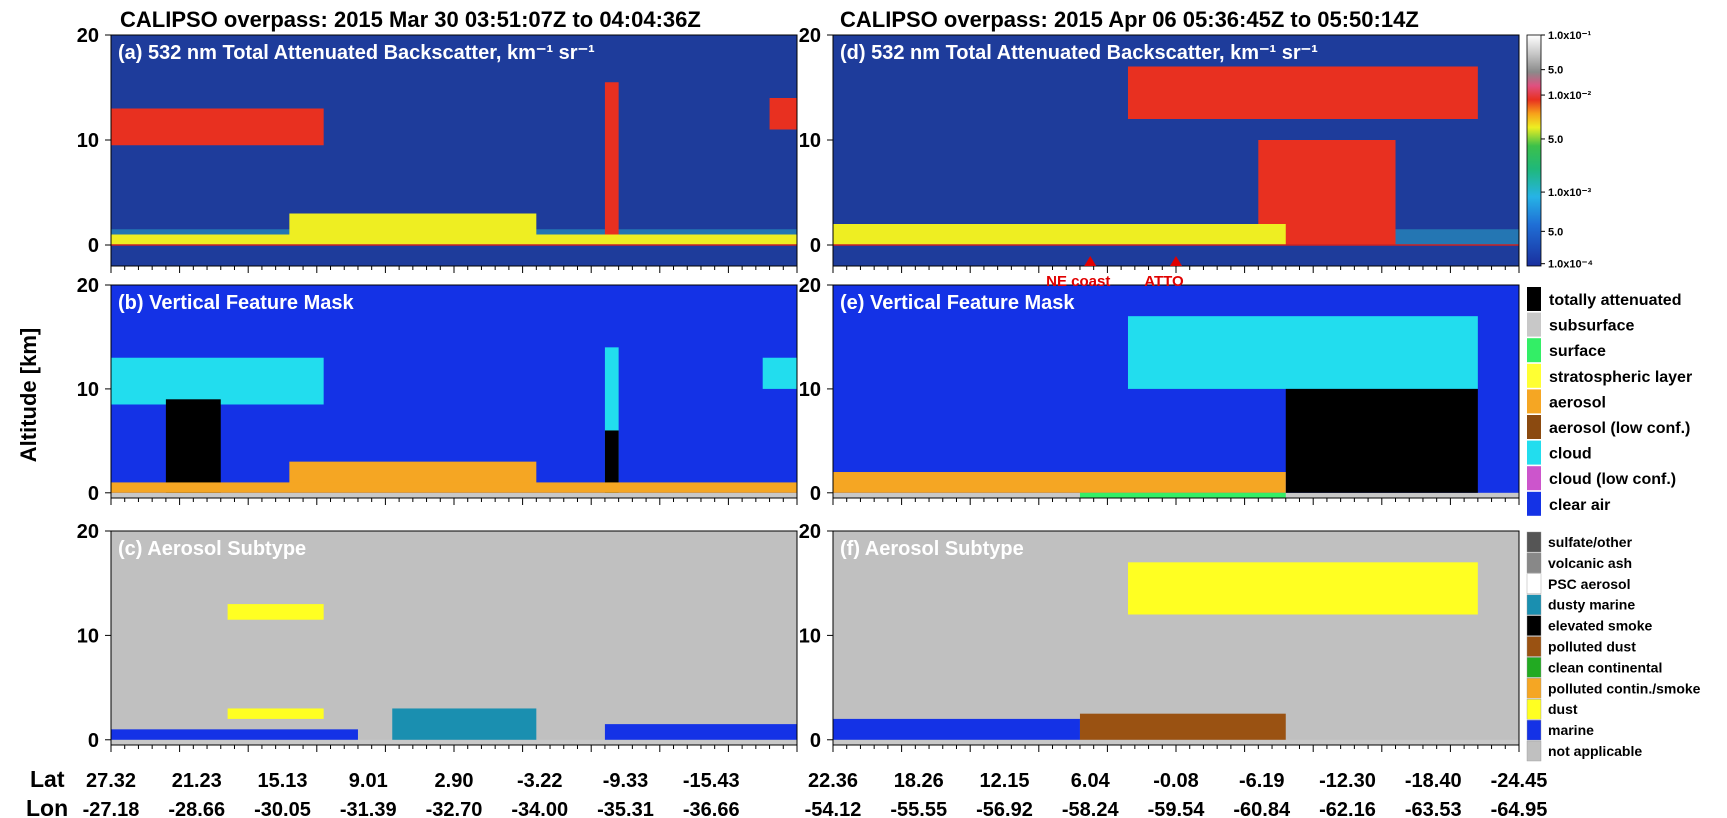  Describe the element at coordinates (711, 808) in the screenshot. I see `lon-tick-a-7: -36.66` at that location.